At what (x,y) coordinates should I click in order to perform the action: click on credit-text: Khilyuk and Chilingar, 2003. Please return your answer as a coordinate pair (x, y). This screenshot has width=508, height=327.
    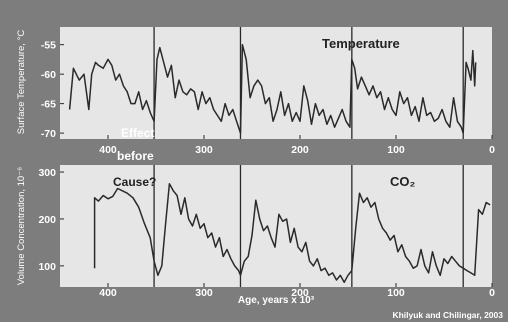
    Looking at the image, I should click on (447, 315).